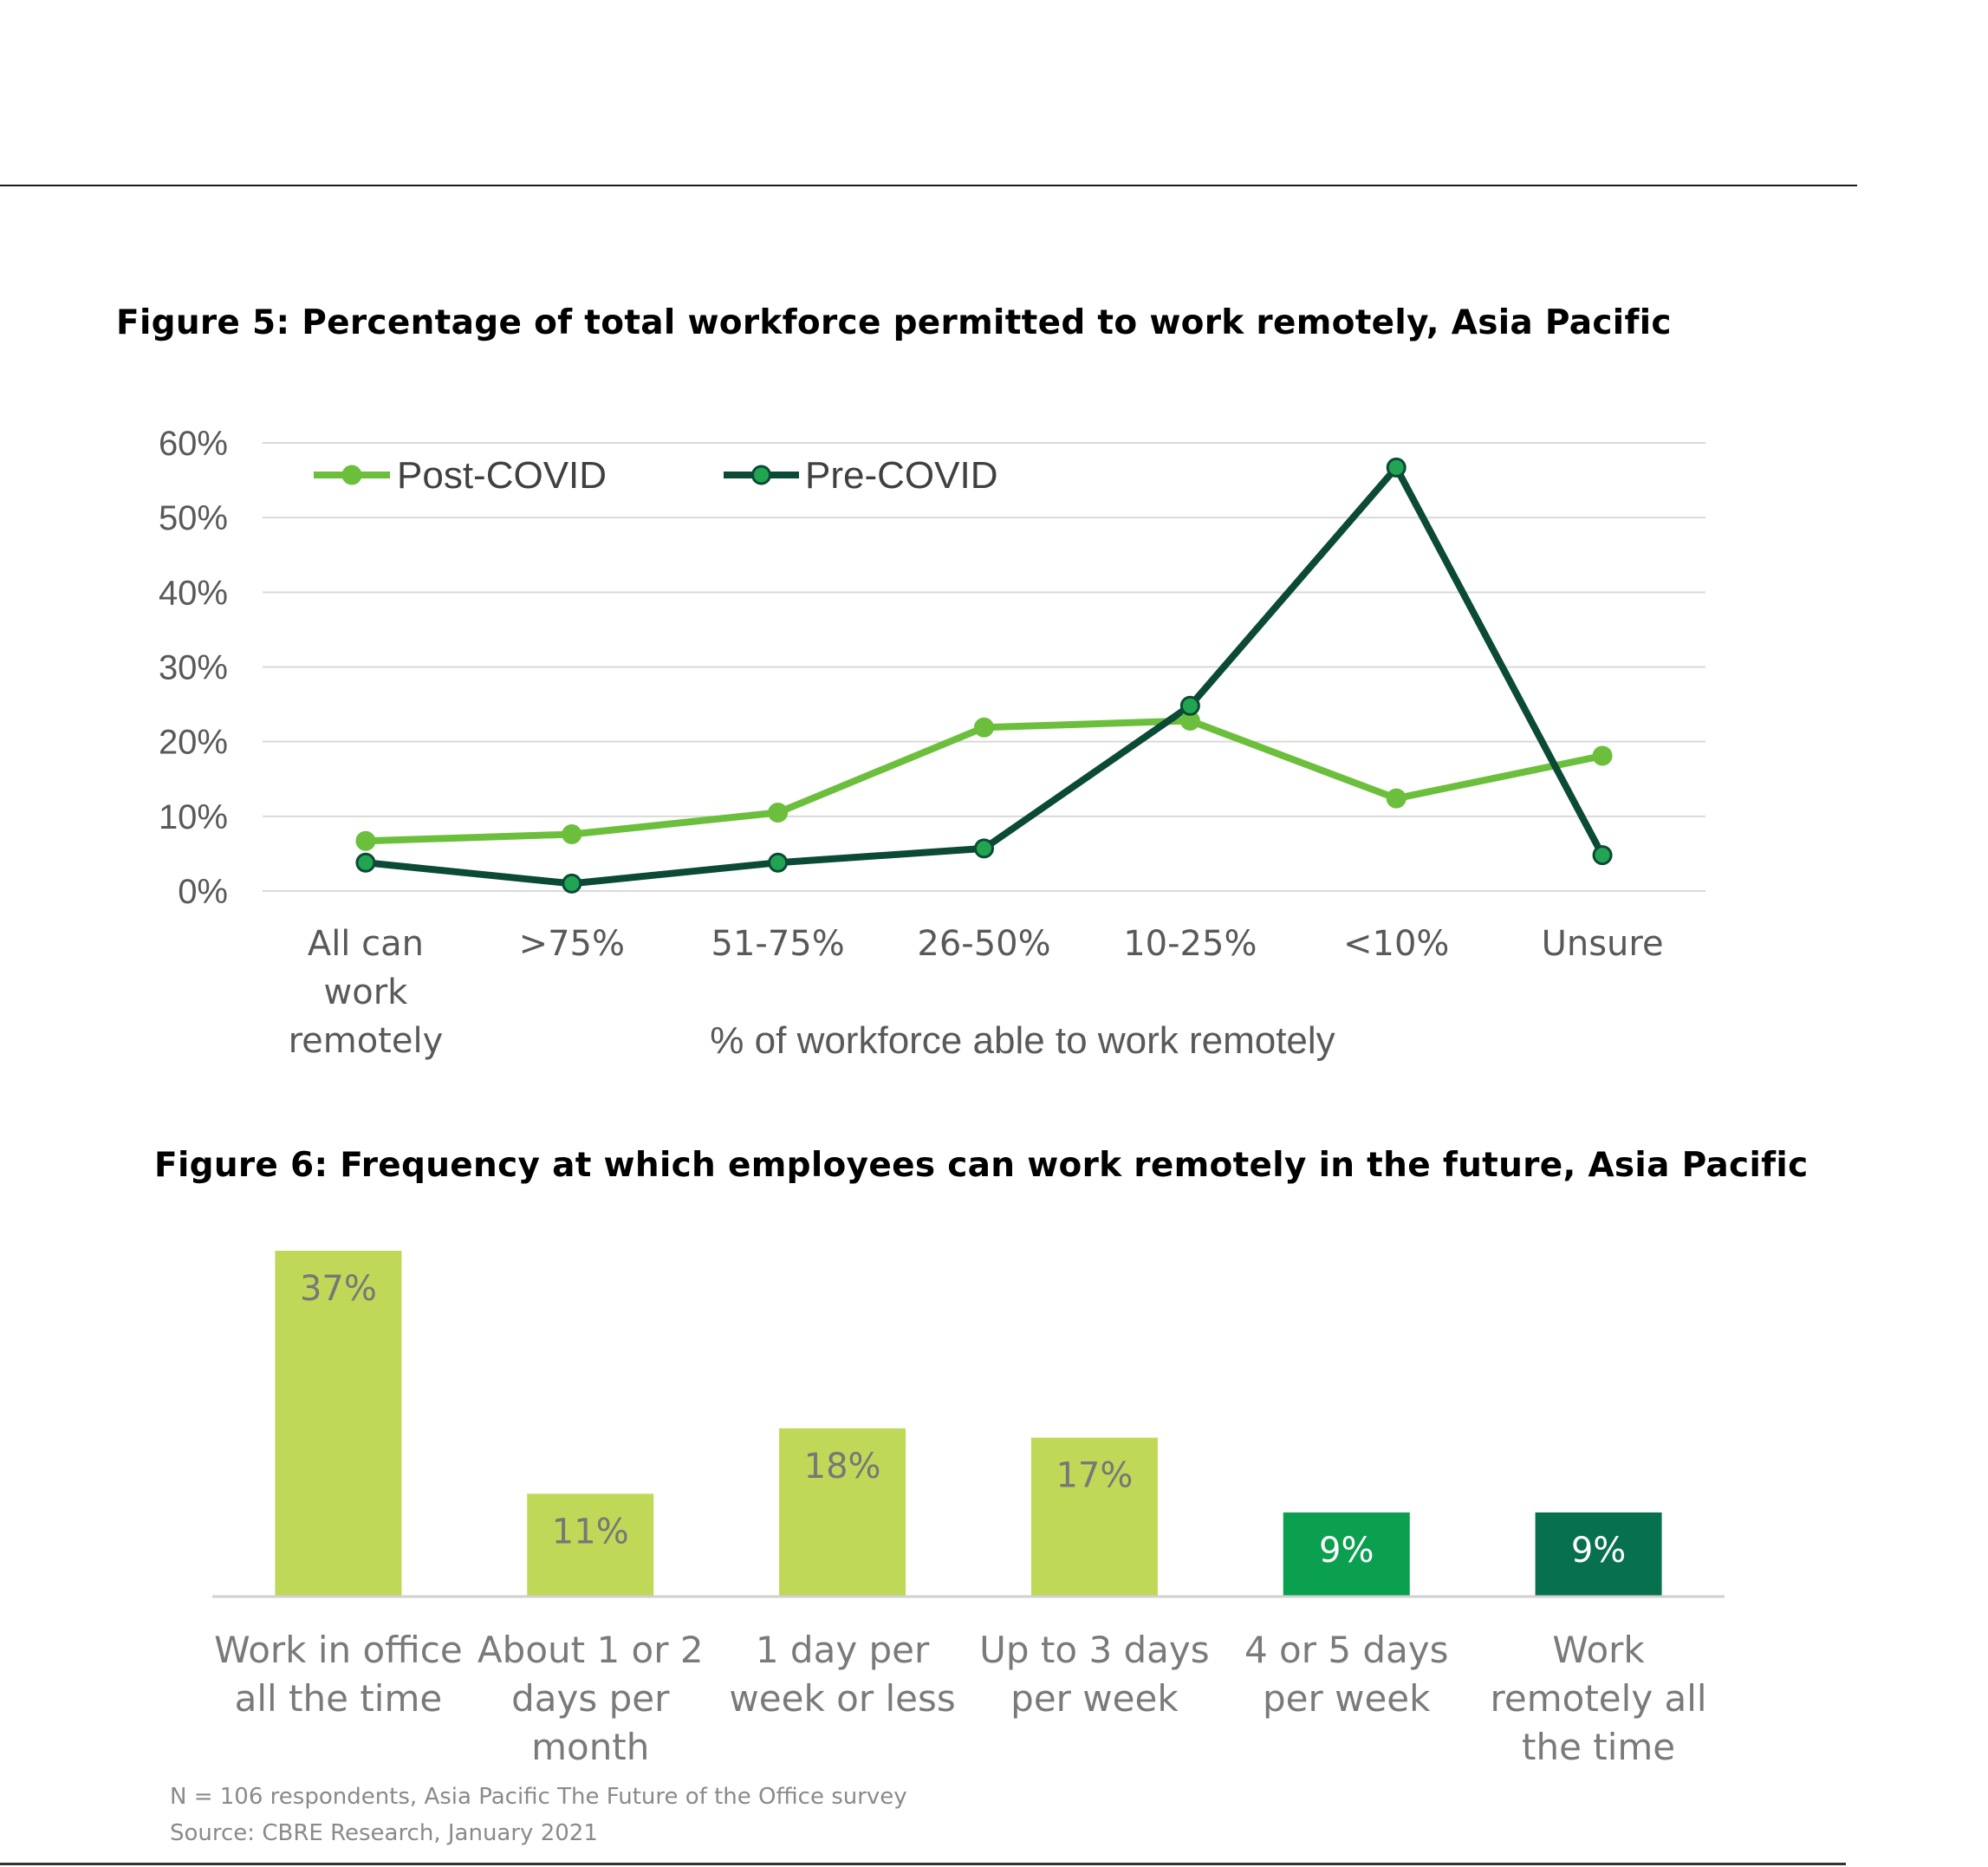  I want to click on category-label: Work, so click(1598, 1650).